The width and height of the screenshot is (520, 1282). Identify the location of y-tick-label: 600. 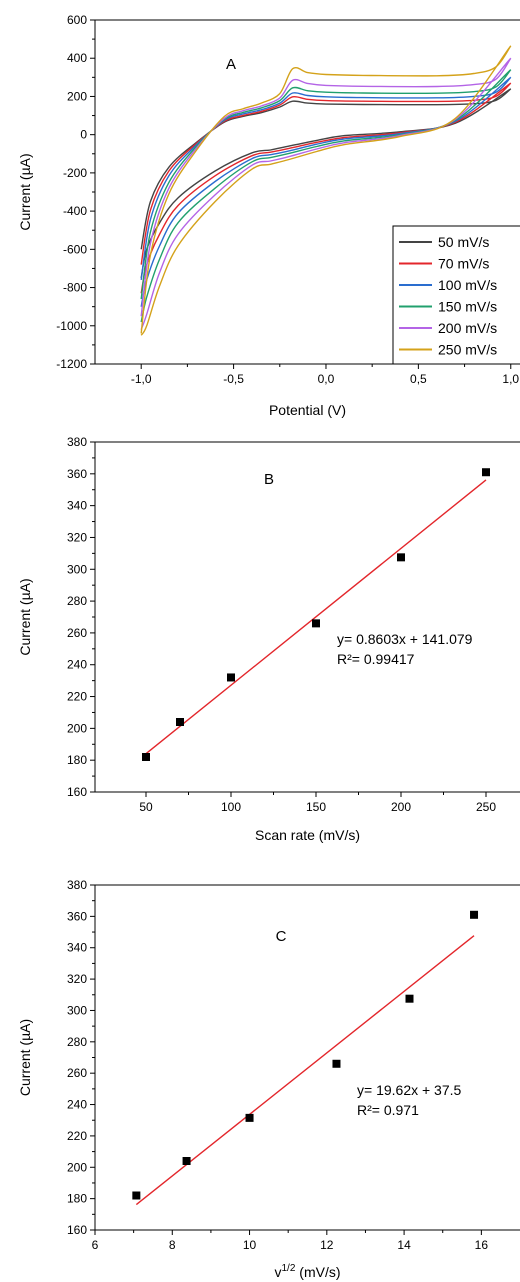
(77, 20).